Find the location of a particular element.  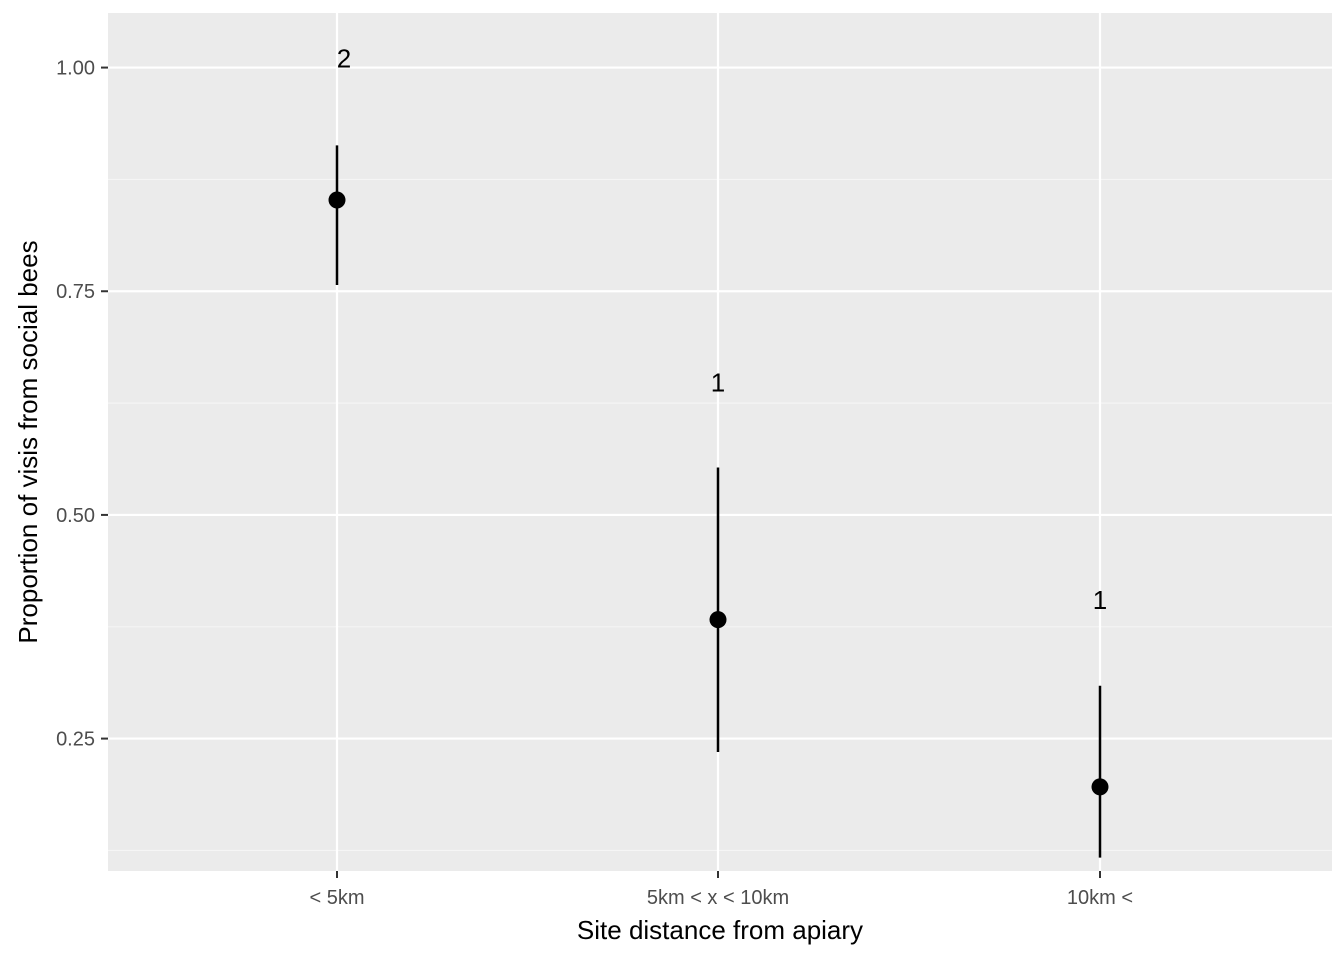

y-tick-label: 1.00 is located at coordinates (75, 69).